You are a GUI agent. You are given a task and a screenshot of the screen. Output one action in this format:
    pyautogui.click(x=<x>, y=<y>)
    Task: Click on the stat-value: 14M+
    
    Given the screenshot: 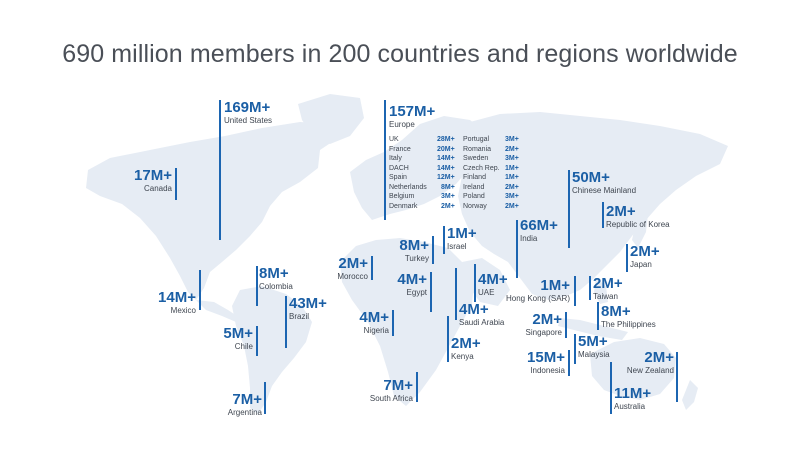 What is the action you would take?
    pyautogui.click(x=177, y=297)
    